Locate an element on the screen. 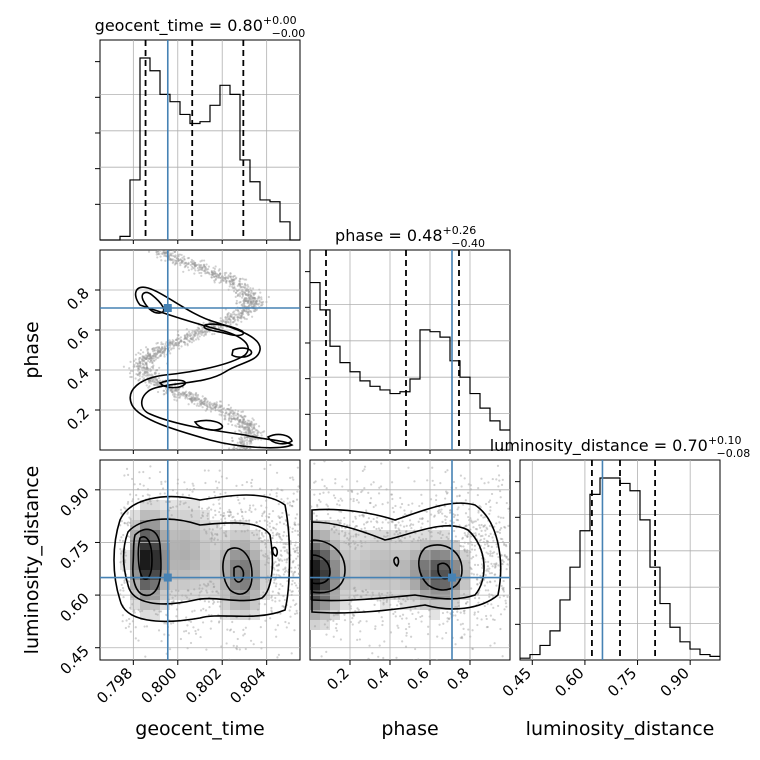  hist-geocent_time is located at coordinates (200, 149).